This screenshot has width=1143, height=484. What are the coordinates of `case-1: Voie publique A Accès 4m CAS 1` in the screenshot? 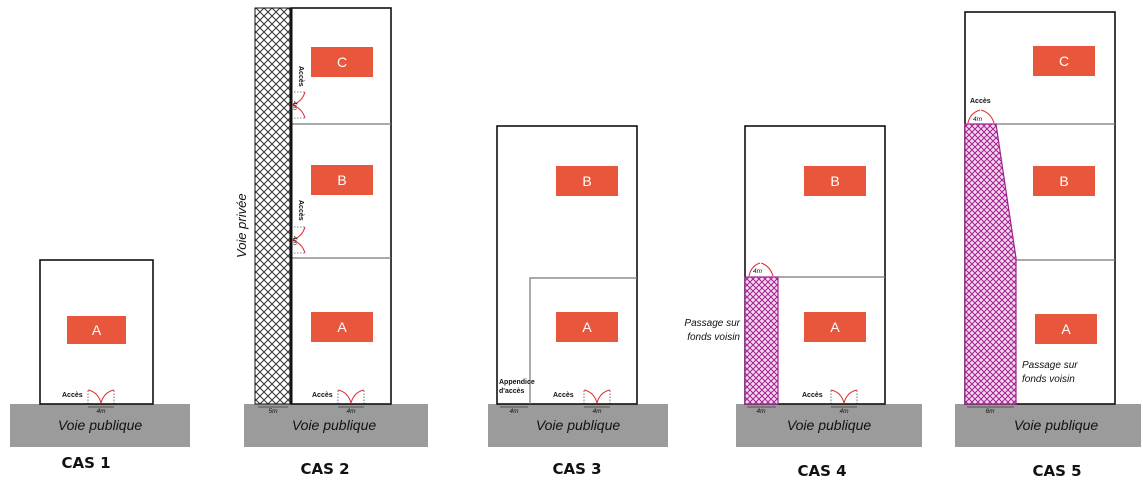 It's located at (100, 365).